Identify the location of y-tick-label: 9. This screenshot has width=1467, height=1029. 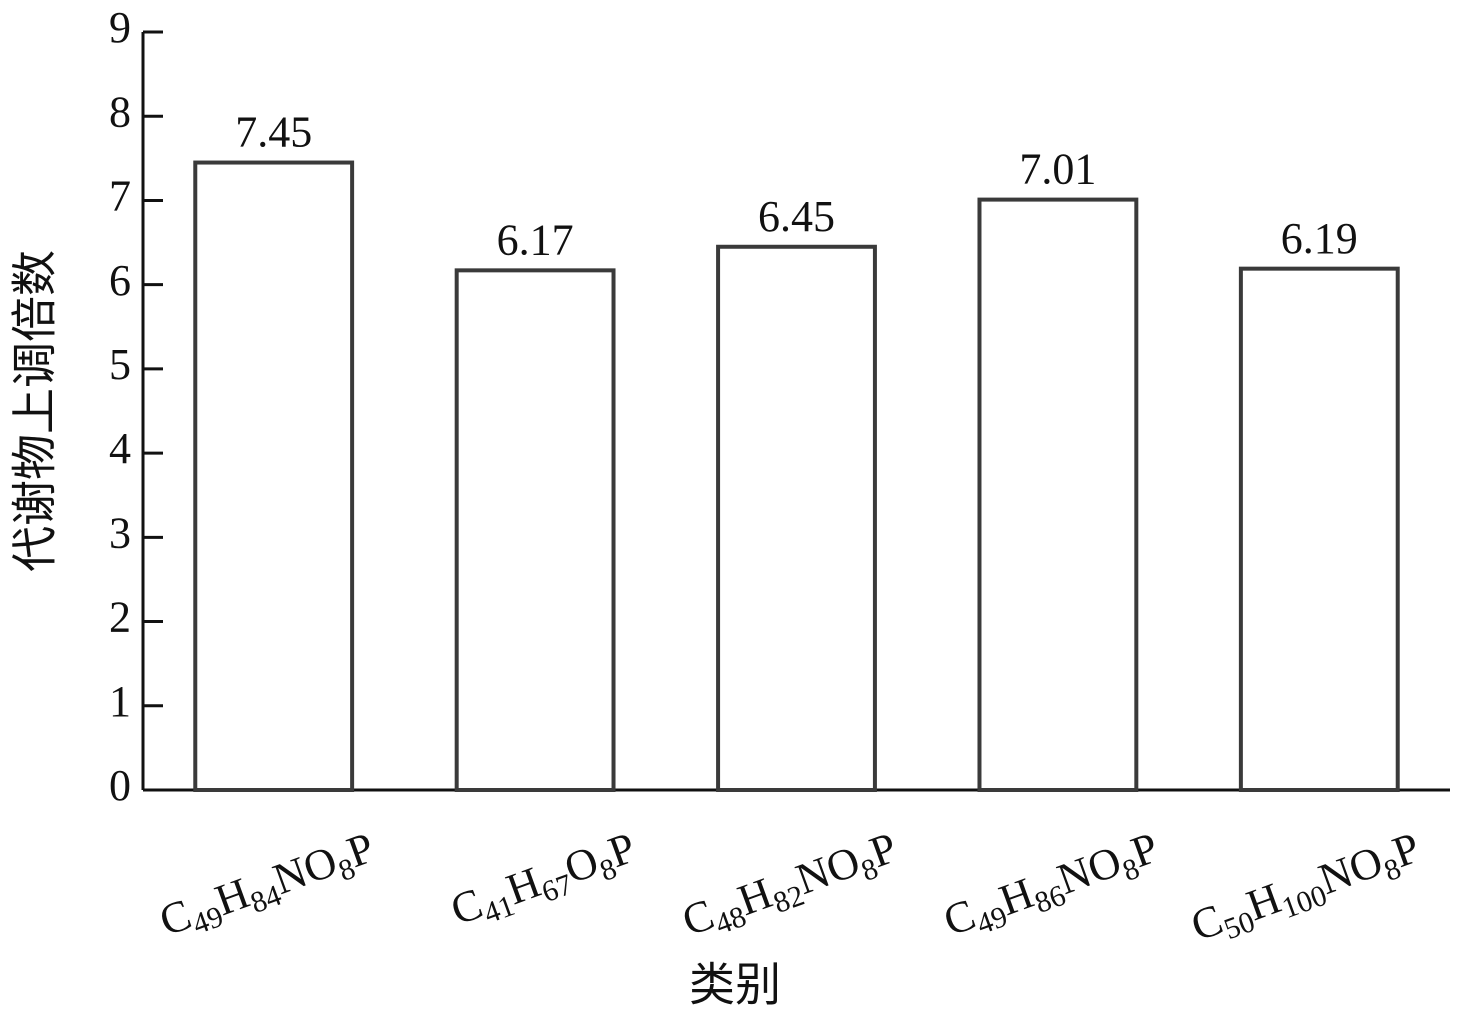
(120, 27).